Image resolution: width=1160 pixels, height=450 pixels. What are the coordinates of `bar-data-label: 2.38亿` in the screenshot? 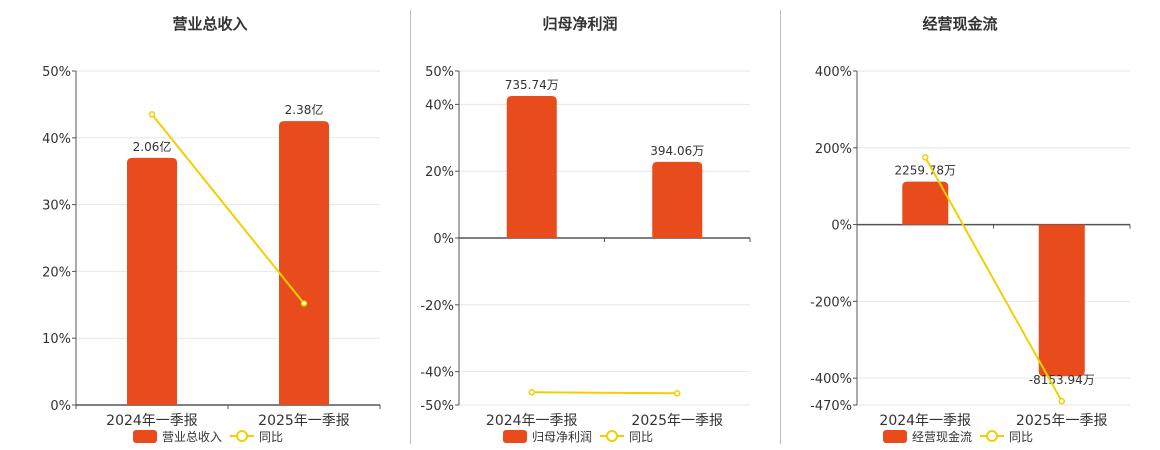 It's located at (304, 109).